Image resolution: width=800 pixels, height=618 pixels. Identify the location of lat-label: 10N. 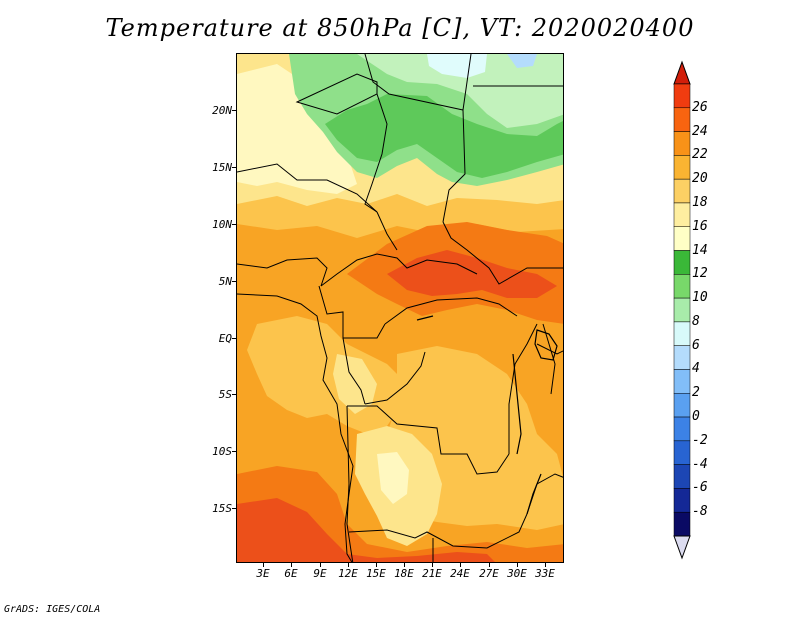
(222, 224).